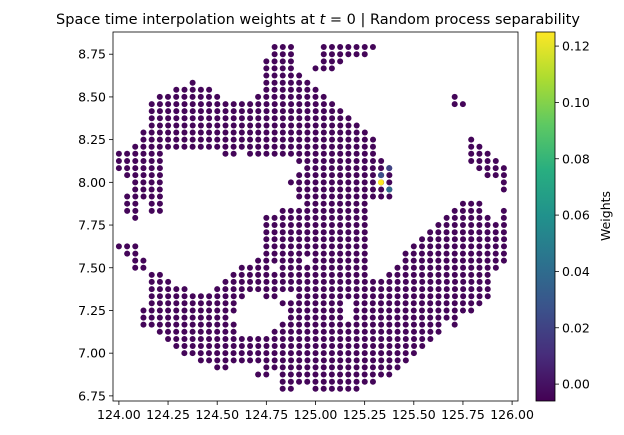 This screenshot has height=435, width=624. What do you see at coordinates (576, 215) in the screenshot?
I see `colorbar-tick-label: 0.06` at bounding box center [576, 215].